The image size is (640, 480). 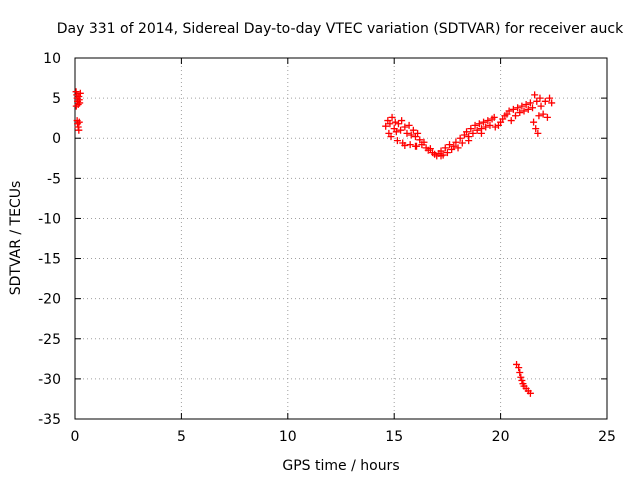 I want to click on y-axis-label: SDTVAR / TECUs, so click(x=16, y=238).